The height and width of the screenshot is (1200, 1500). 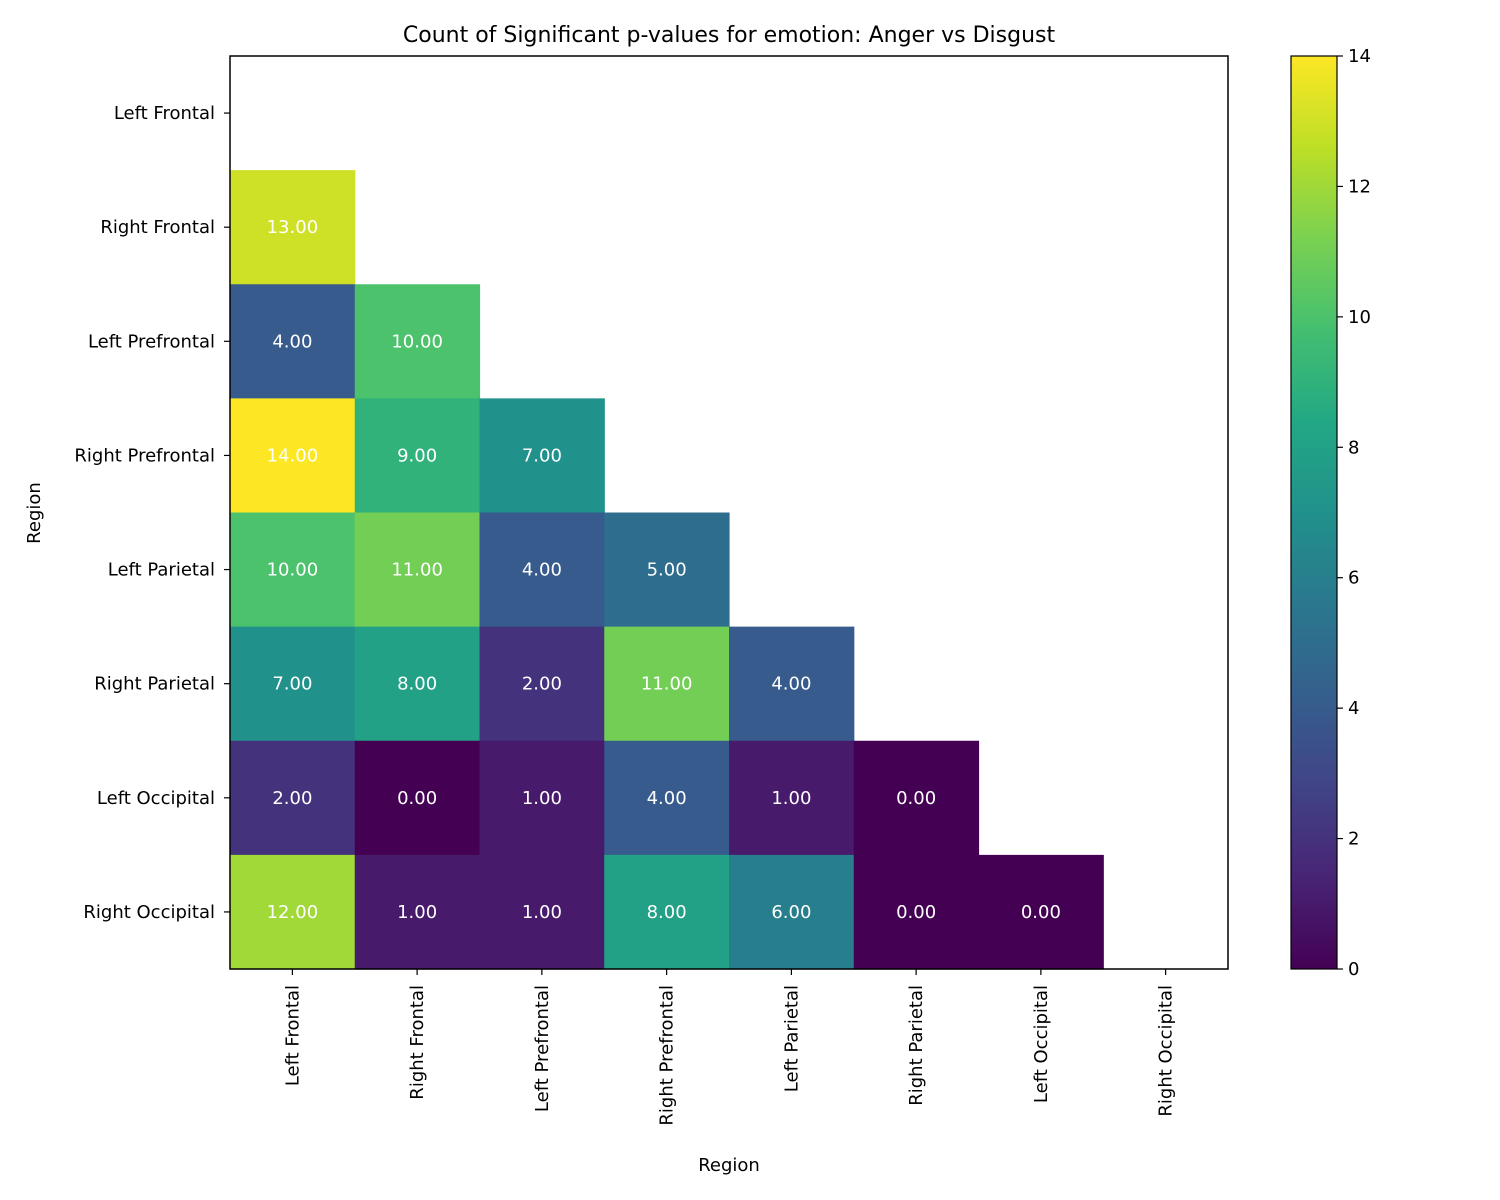 I want to click on y-tick-label-right-prefrontal: Right Prefrontal, so click(x=144, y=455).